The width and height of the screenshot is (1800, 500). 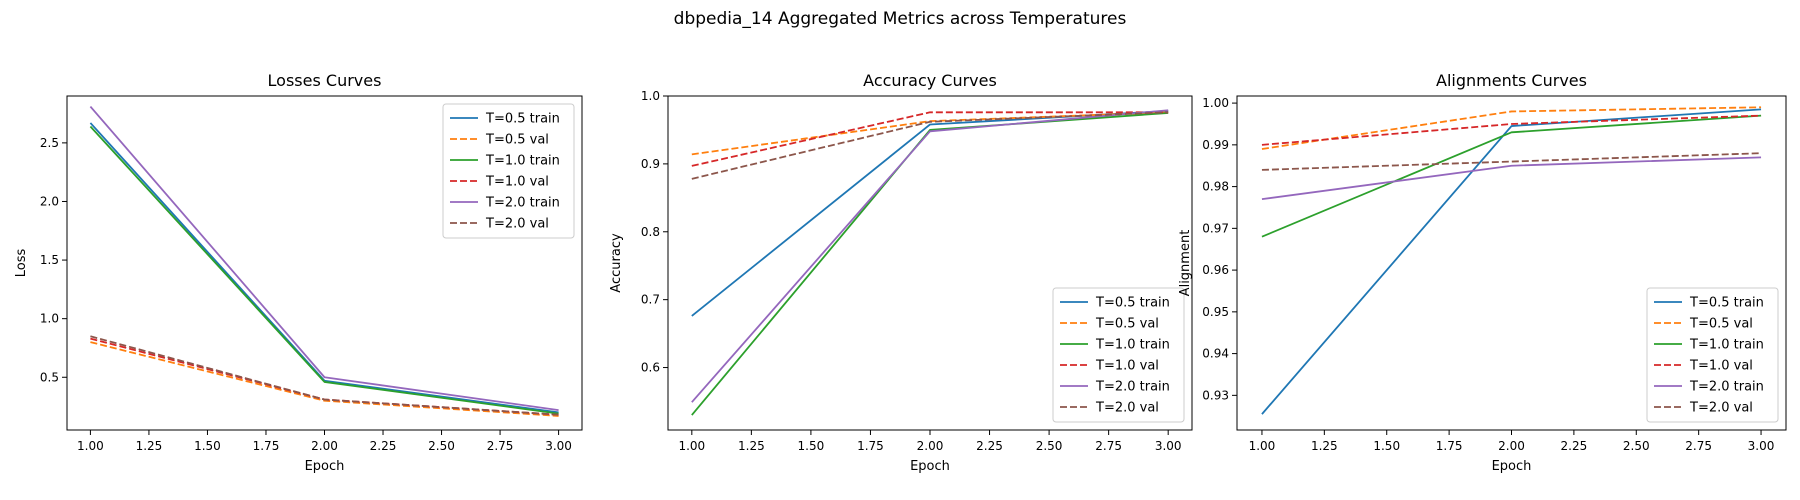 What do you see at coordinates (49, 377) in the screenshot?
I see `y-tick-label: 0.5` at bounding box center [49, 377].